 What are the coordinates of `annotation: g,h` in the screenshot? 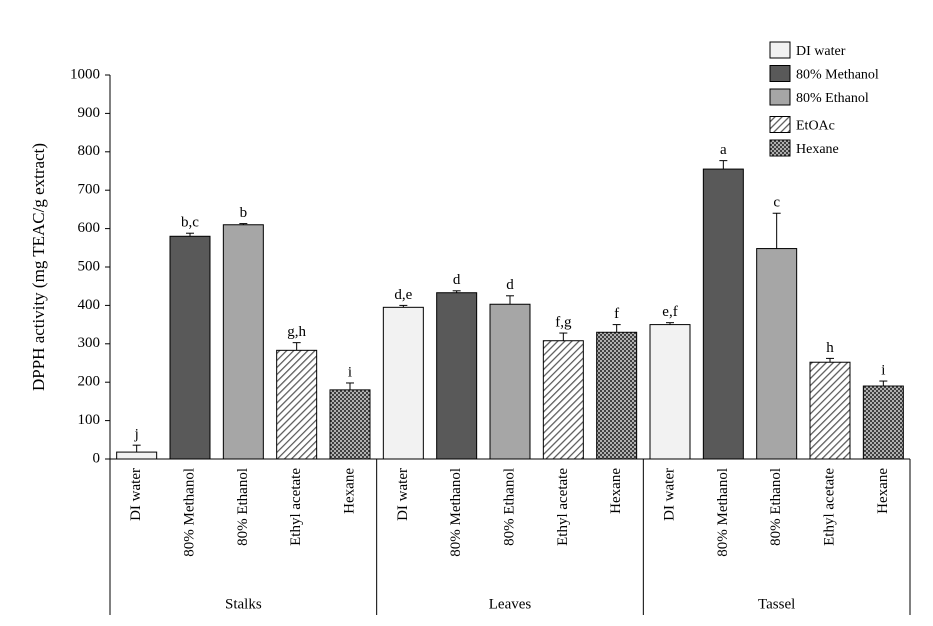 It's located at (296, 332).